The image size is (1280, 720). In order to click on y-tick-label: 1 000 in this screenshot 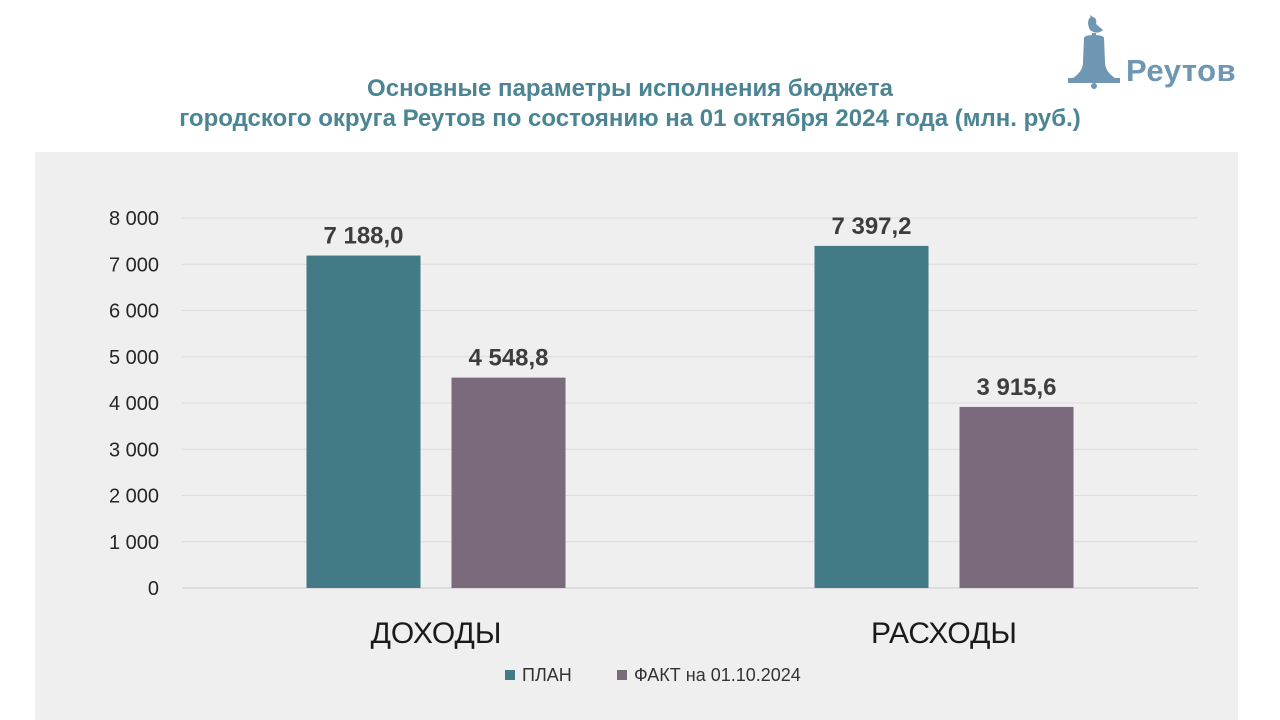, I will do `click(134, 543)`.